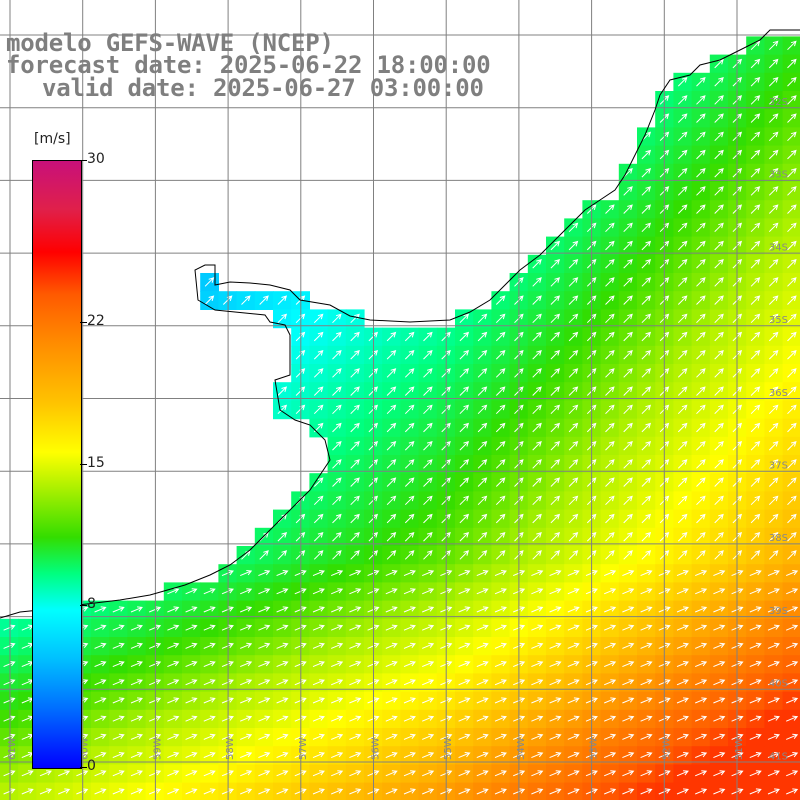  I want to click on colorbar-tick-label: 8, so click(91, 604).